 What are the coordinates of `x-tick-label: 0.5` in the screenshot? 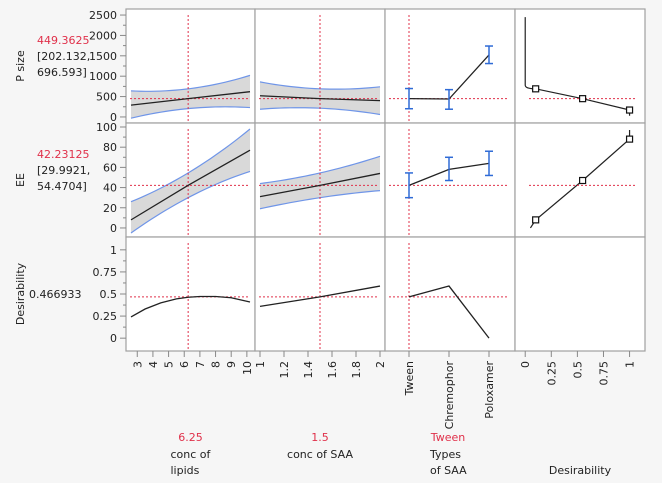 It's located at (577, 370).